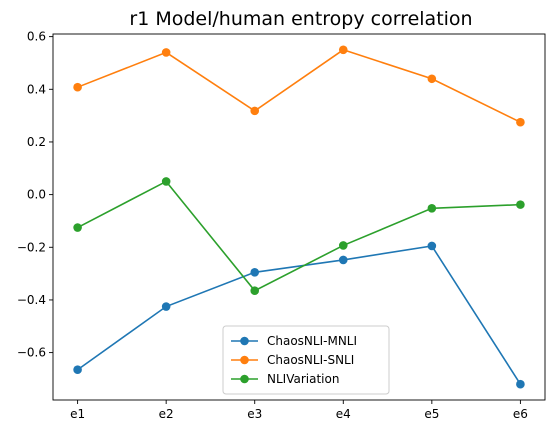 Image resolution: width=559 pixels, height=437 pixels. Describe the element at coordinates (36, 89) in the screenshot. I see `y-tick-label: 0.4` at that location.